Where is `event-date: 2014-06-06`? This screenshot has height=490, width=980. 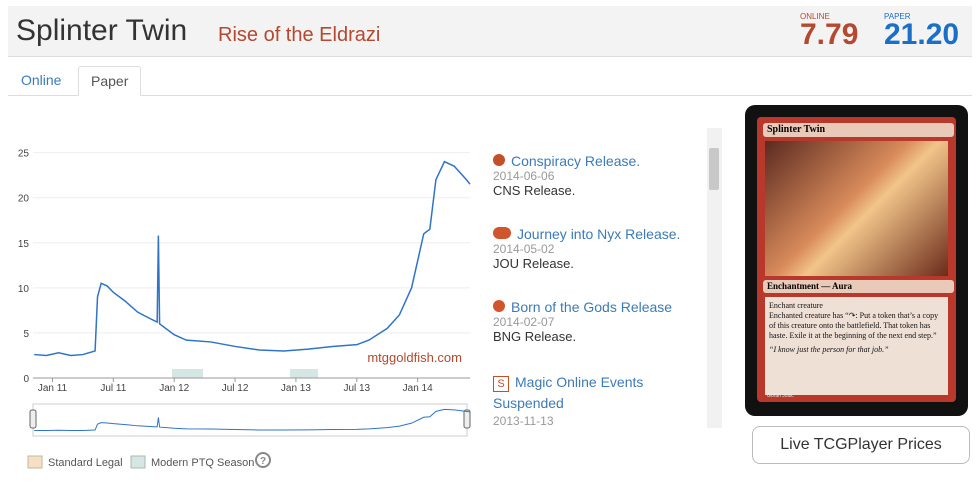 event-date: 2014-06-06 is located at coordinates (524, 176).